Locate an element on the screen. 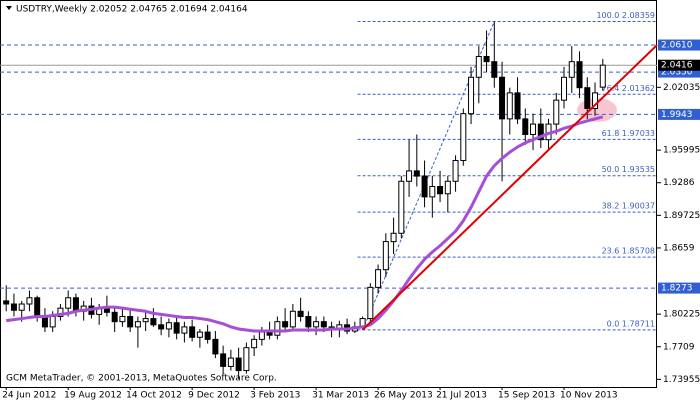 The width and height of the screenshot is (700, 402). fib-line is located at coordinates (428, 176).